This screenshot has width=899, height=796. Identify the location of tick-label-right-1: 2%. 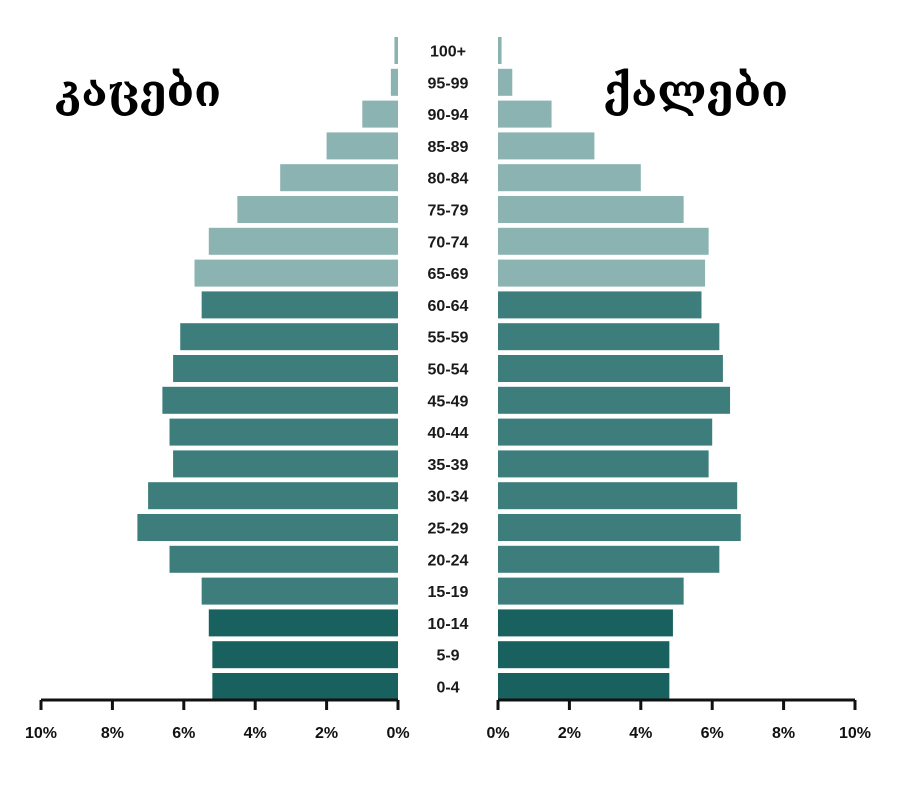
(569, 733).